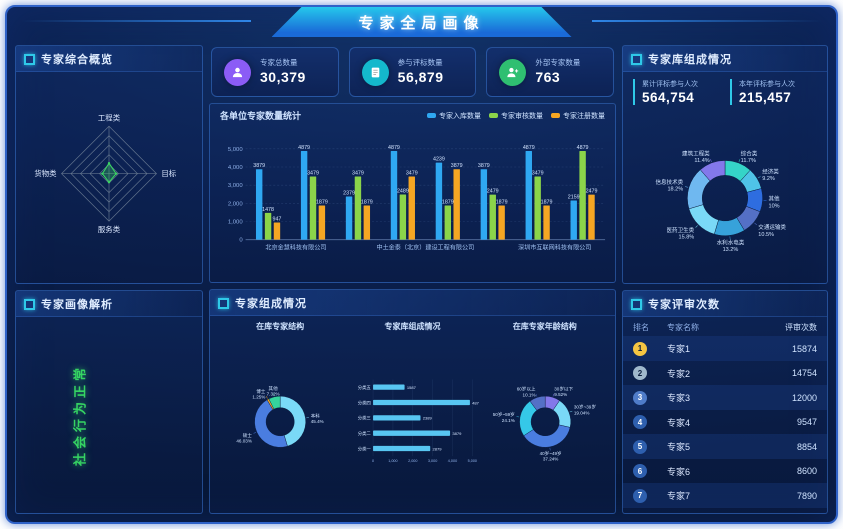 Image resolution: width=843 pixels, height=529 pixels. Describe the element at coordinates (454, 116) in the screenshot. I see `legend-item: 专家入库数量` at that location.